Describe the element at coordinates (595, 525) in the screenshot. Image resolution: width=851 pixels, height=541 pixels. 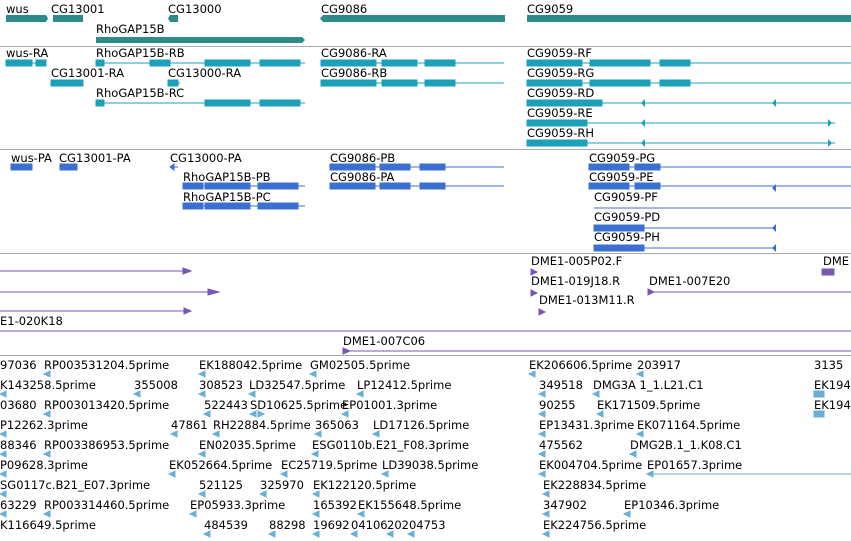
I see `est-label: EK224756.5prime` at that location.